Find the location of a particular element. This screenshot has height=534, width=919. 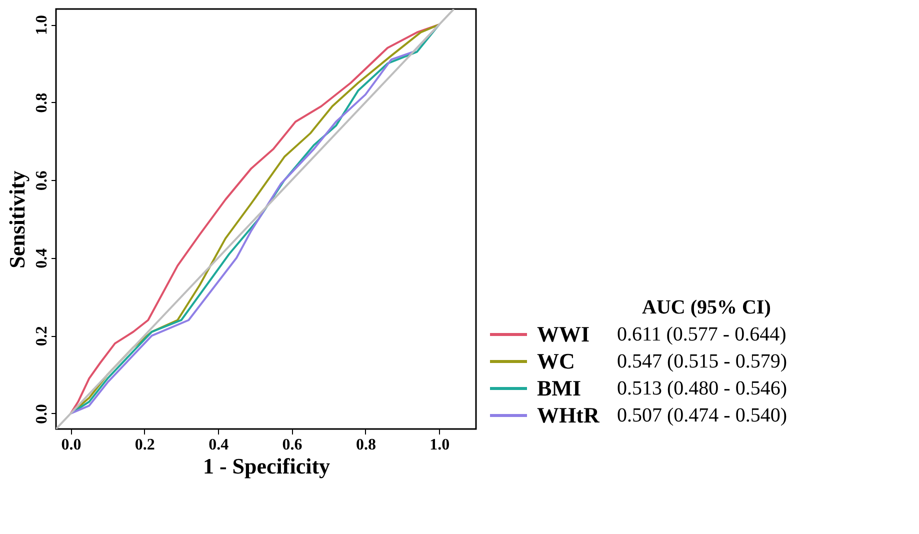

text: 0.547 (0.515 - 0.579) is located at coordinates (702, 361).